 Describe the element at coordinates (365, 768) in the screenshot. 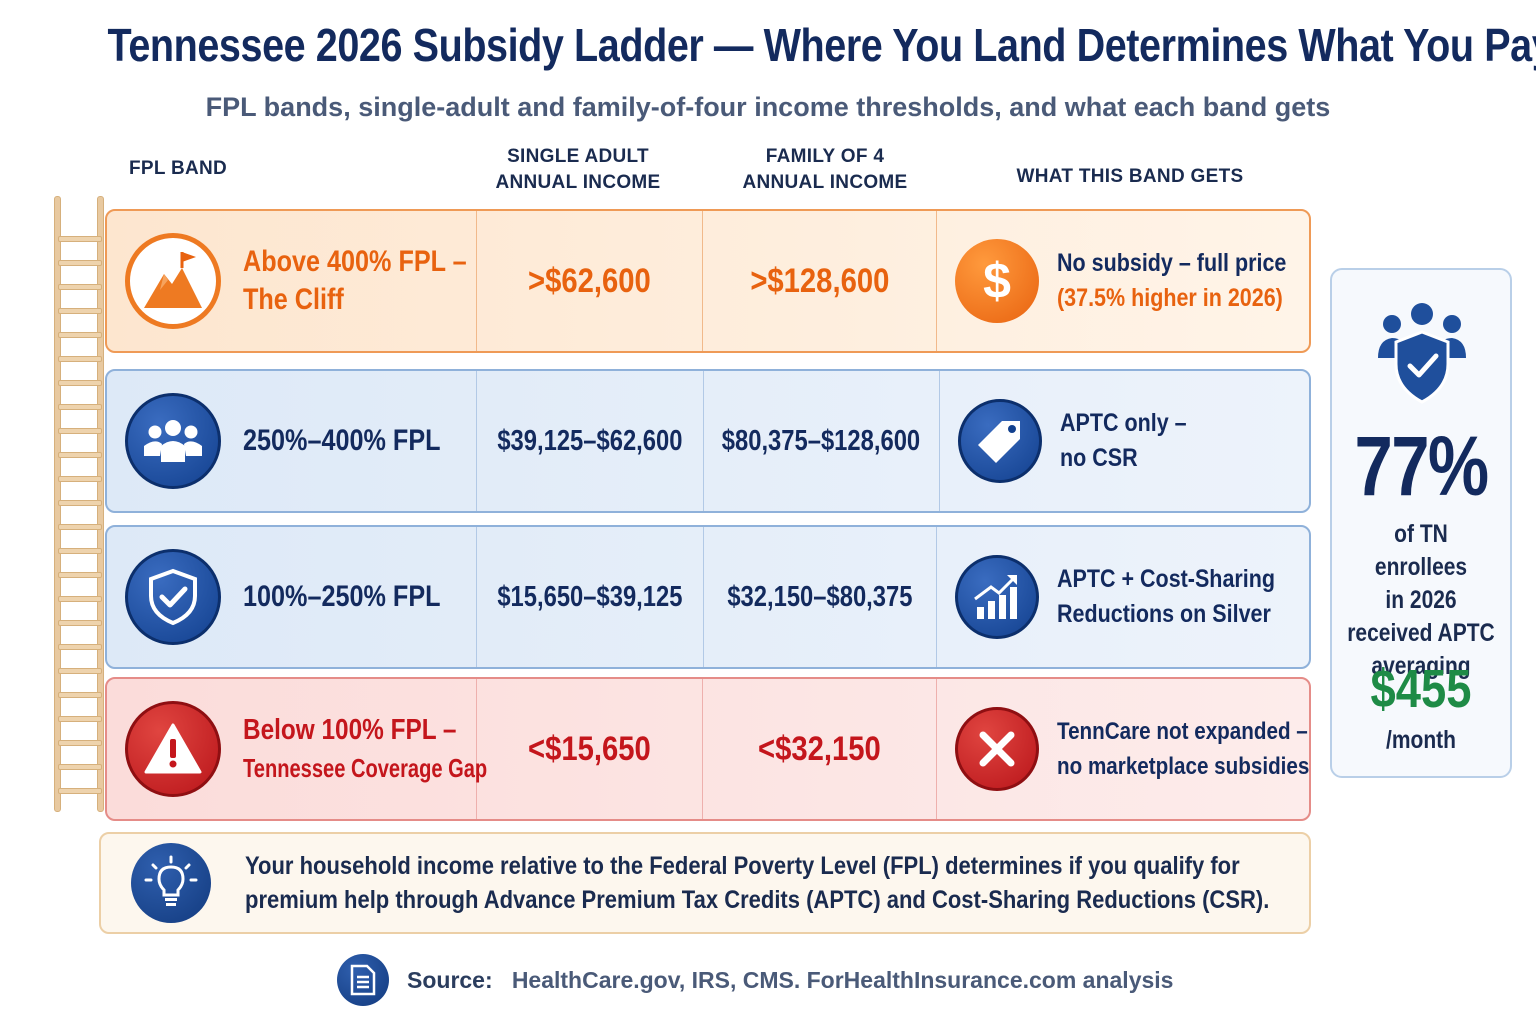

I see `band-label: Tennessee Coverage Gap` at that location.